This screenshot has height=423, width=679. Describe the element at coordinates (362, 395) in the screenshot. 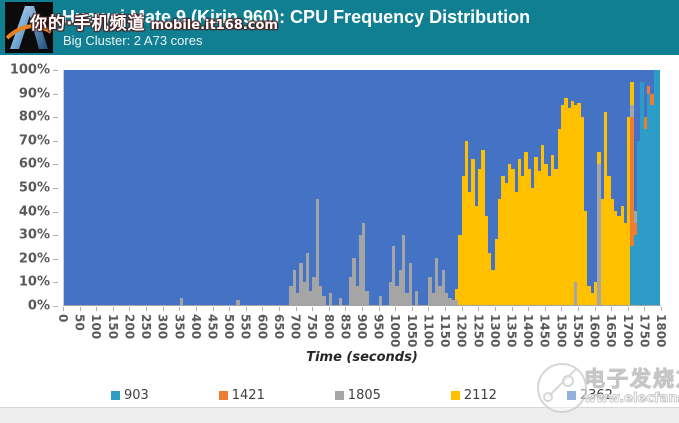

I see `chart-legend: 903 1421 1805 2112 2362` at that location.